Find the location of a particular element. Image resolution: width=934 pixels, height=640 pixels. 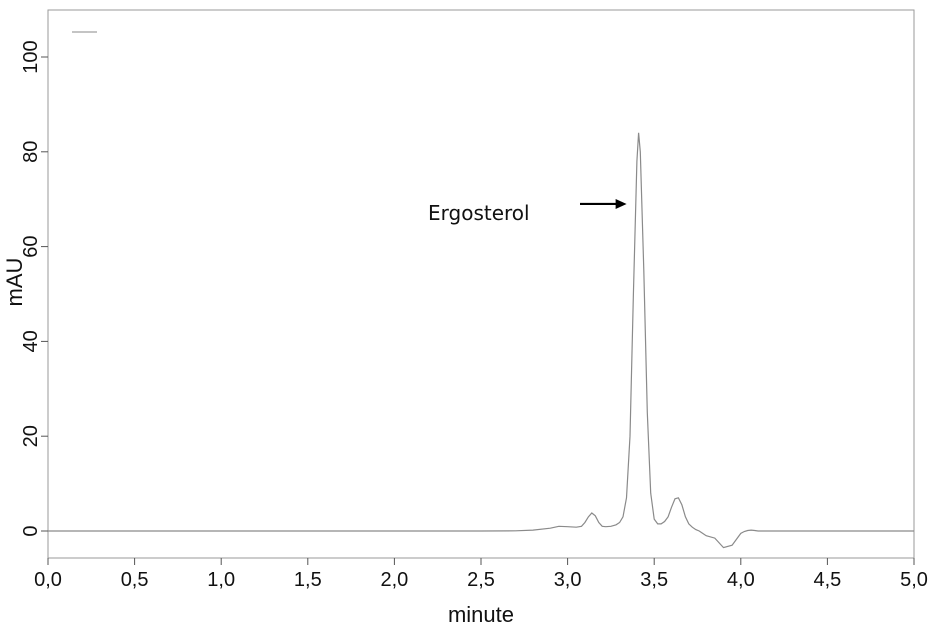

y-tick-label: 100 is located at coordinates (31, 56).